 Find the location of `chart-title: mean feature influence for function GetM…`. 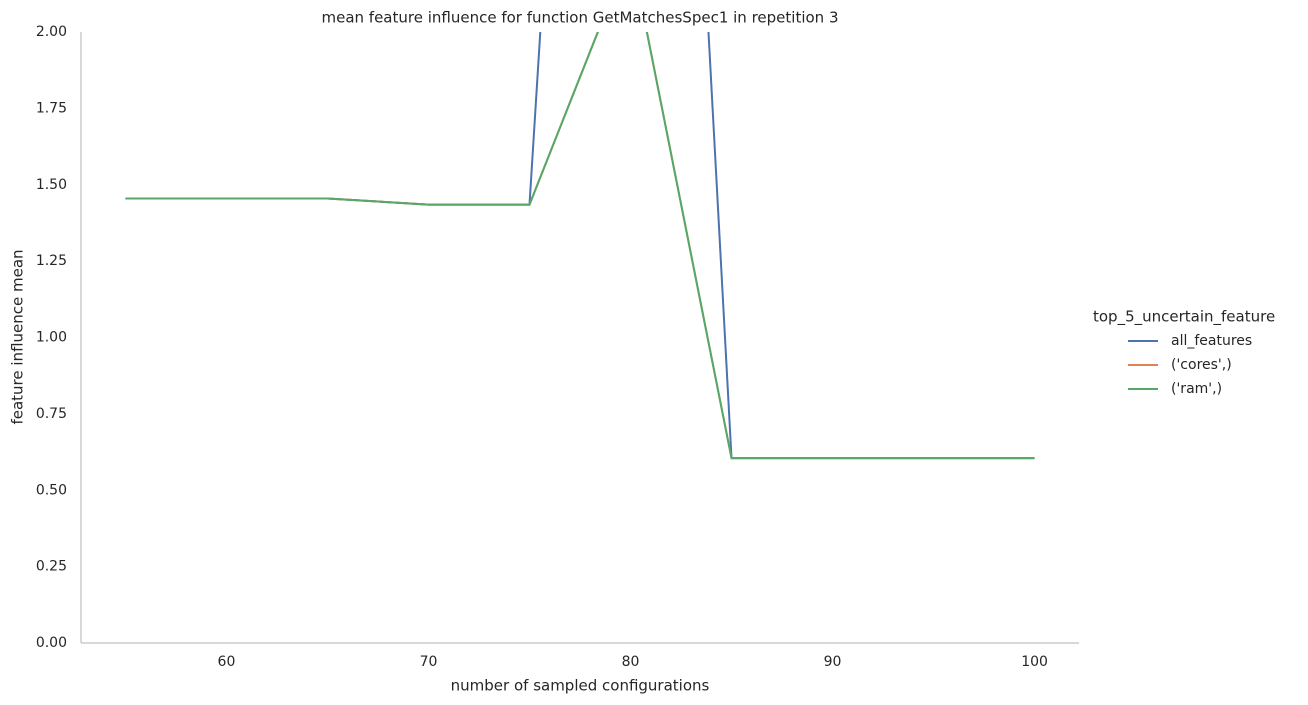

chart-title: mean feature influence for function GetM… is located at coordinates (579, 18).